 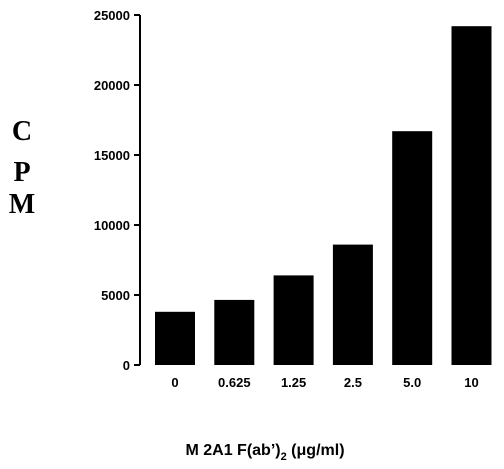 I want to click on y-axis-label-letter: C, so click(x=22, y=131).